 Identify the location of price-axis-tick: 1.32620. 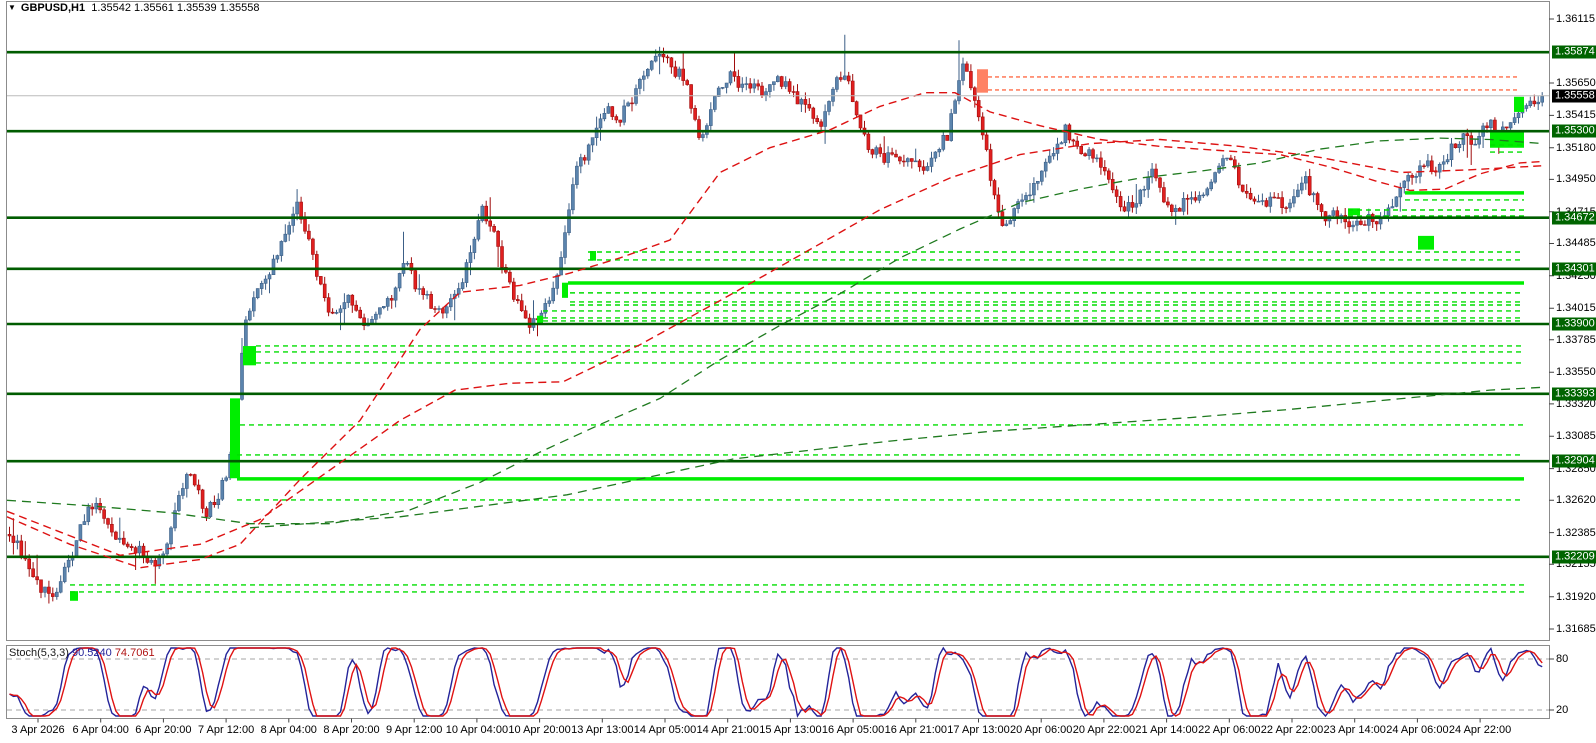
(1576, 500).